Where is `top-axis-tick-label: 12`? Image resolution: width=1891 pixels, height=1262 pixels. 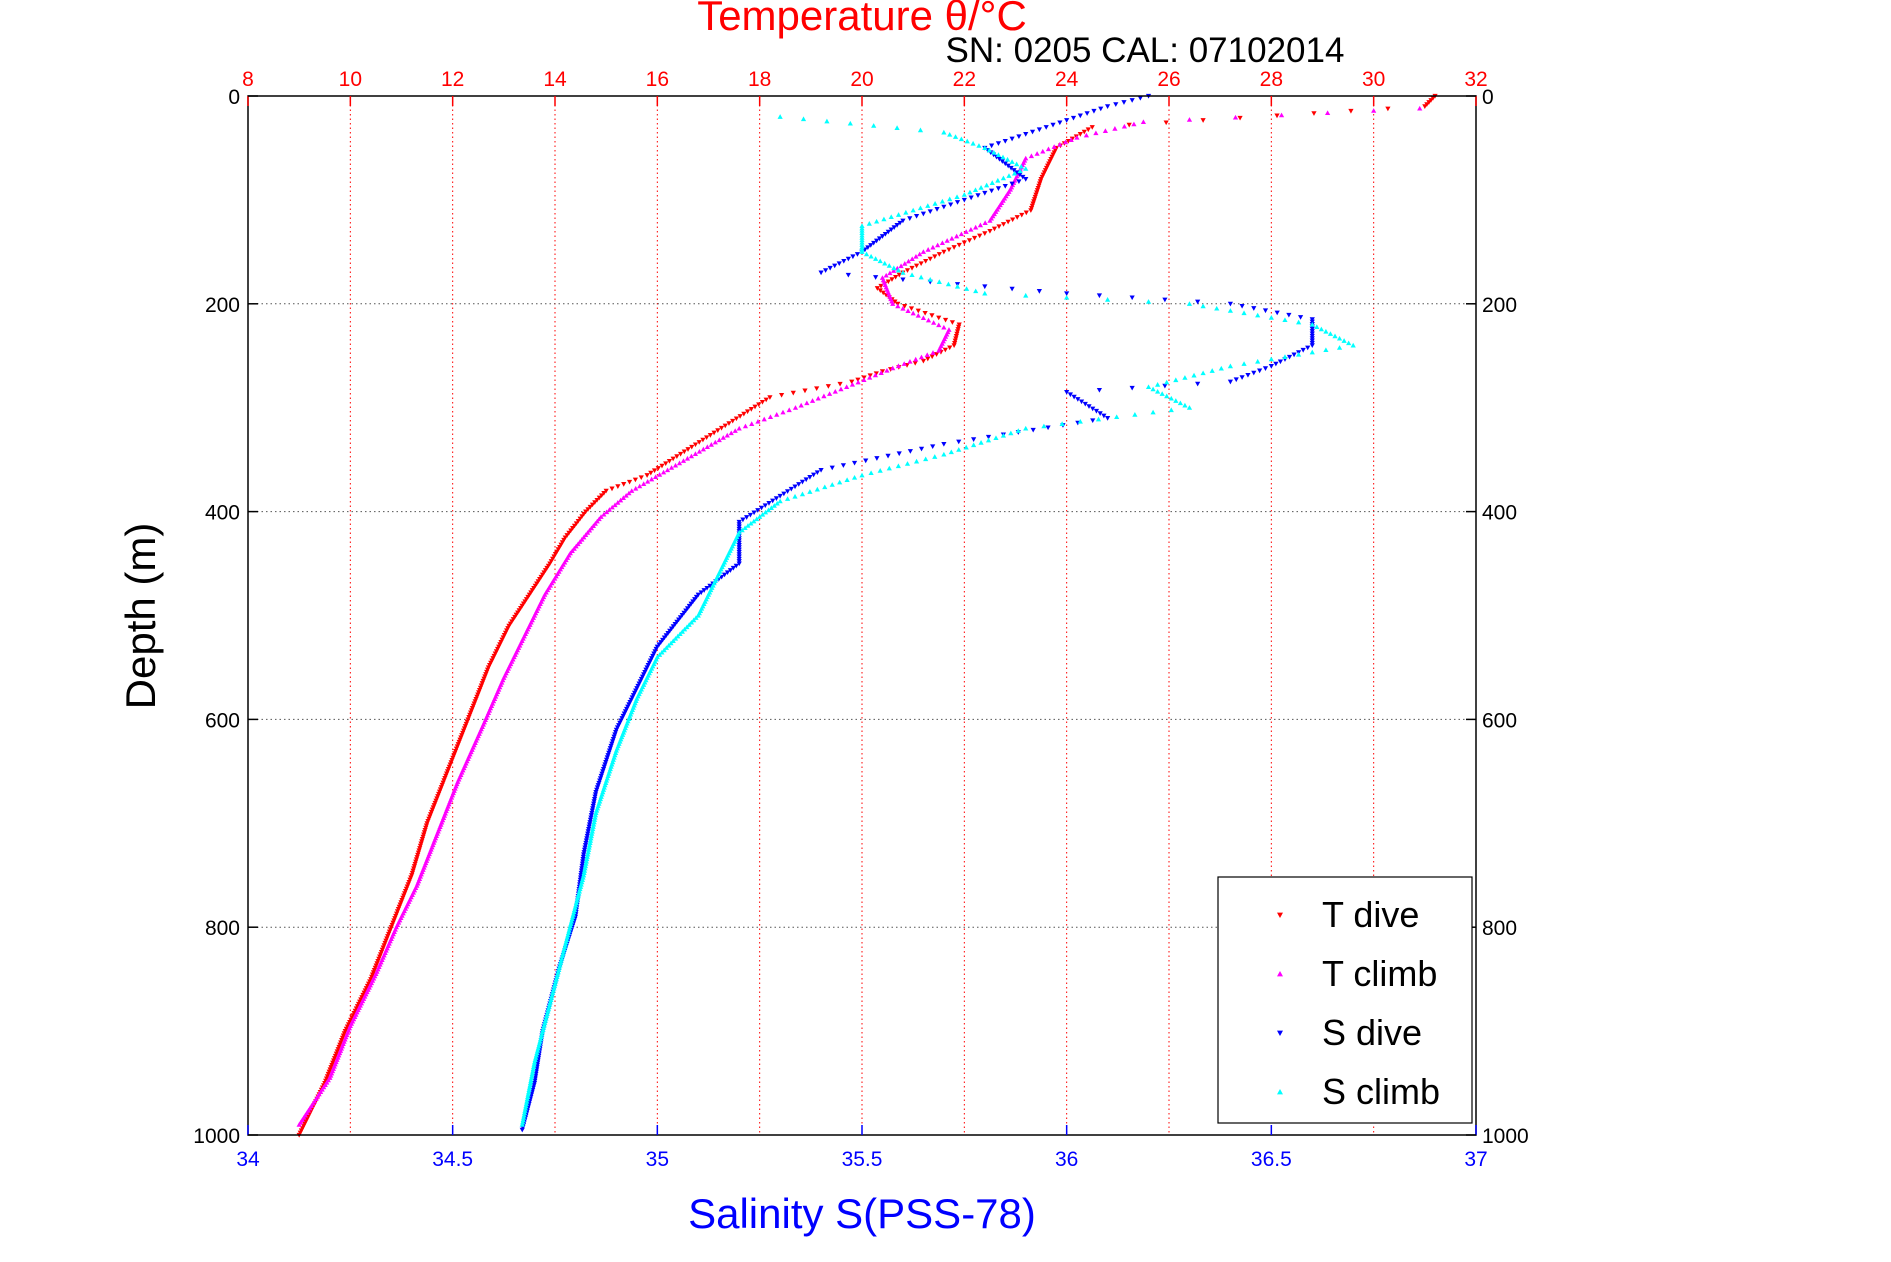
top-axis-tick-label: 12 is located at coordinates (452, 79).